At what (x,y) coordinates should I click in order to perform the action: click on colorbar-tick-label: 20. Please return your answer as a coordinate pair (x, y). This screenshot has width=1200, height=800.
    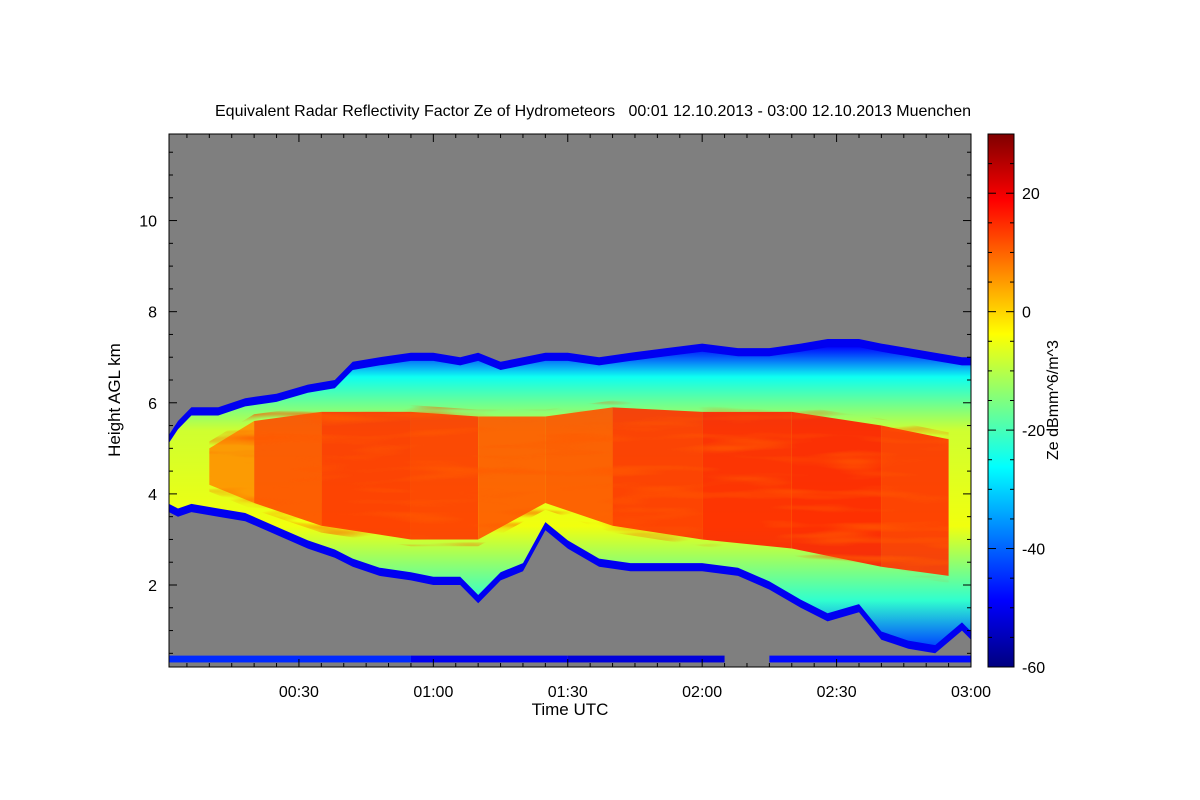
    Looking at the image, I should click on (1031, 194).